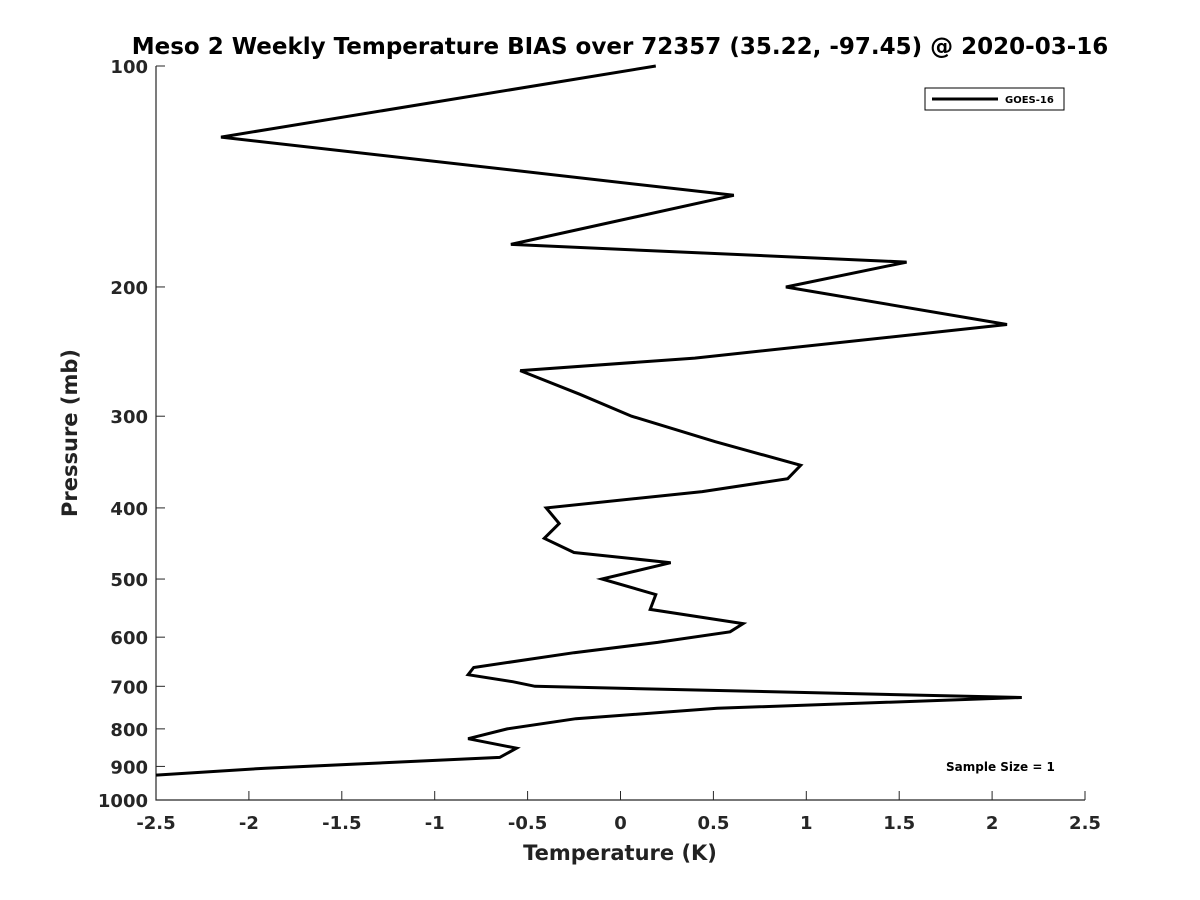 The image size is (1200, 900). I want to click on x-tick-label: -2.5, so click(155, 823).